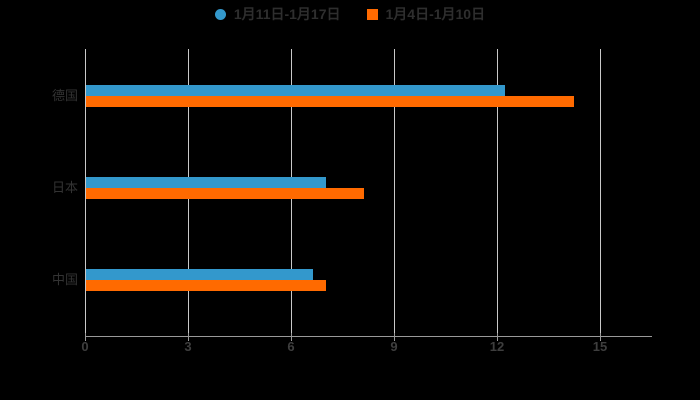 This screenshot has height=400, width=700. What do you see at coordinates (287, 14) in the screenshot?
I see `legend-label: 1月11日-1月17日` at bounding box center [287, 14].